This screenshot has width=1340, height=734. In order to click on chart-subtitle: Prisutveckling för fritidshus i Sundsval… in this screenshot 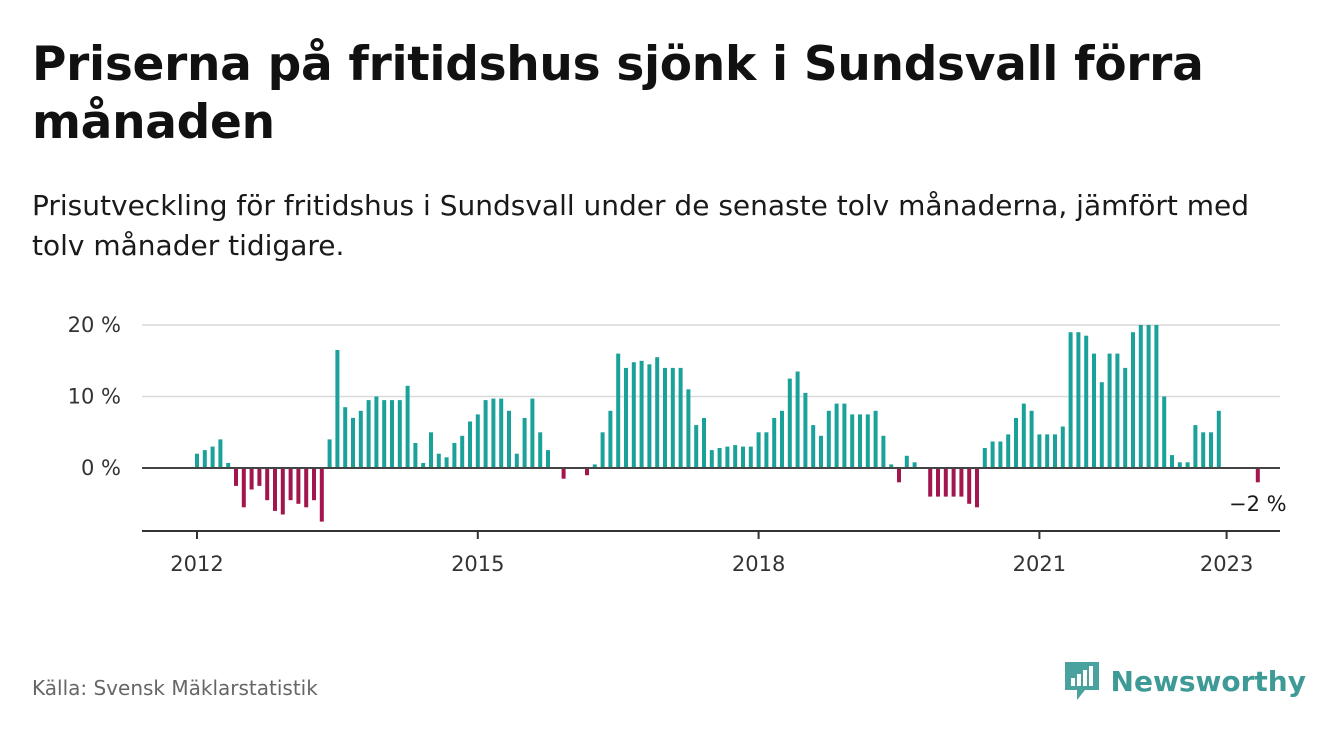, I will do `click(641, 225)`.